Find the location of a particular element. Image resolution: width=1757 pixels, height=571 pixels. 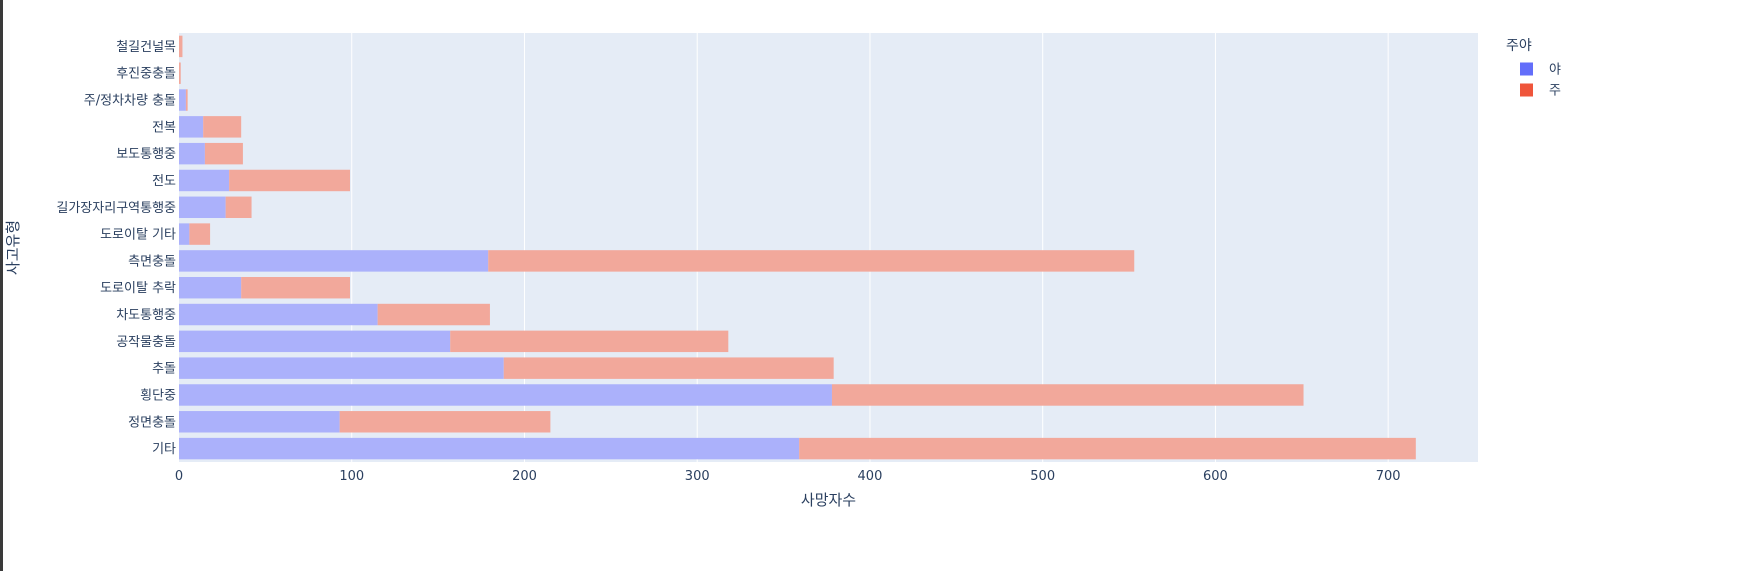

y-tick-label: 측면충돌 is located at coordinates (152, 261).